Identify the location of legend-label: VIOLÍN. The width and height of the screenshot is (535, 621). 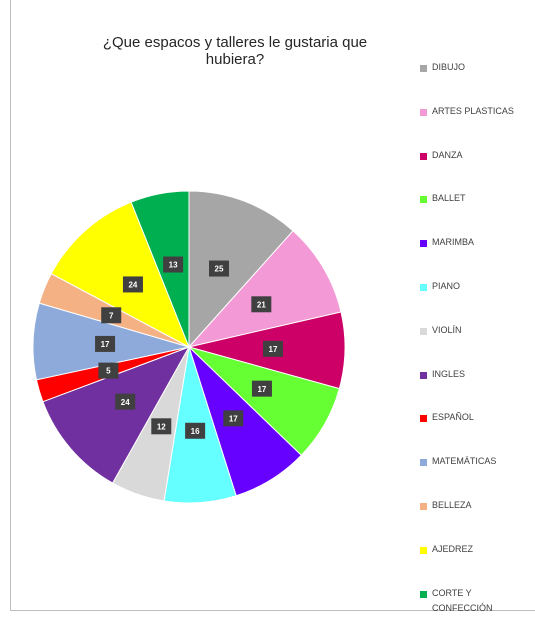
(447, 329).